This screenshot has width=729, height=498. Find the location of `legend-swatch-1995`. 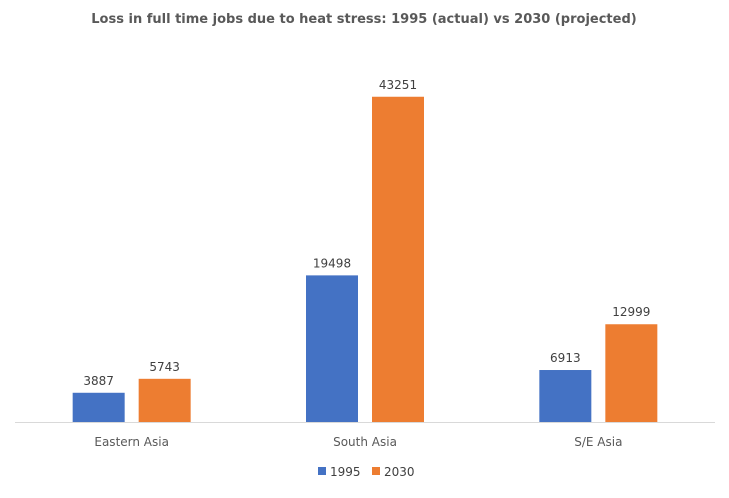

legend-swatch-1995 is located at coordinates (322, 471).